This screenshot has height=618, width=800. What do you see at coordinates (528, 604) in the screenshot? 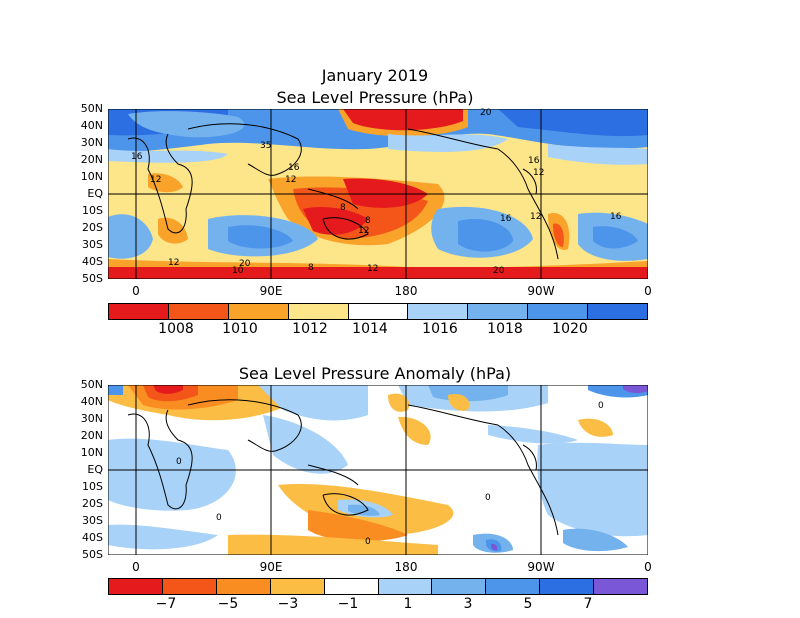
I see `colorbar-label: 5` at bounding box center [528, 604].